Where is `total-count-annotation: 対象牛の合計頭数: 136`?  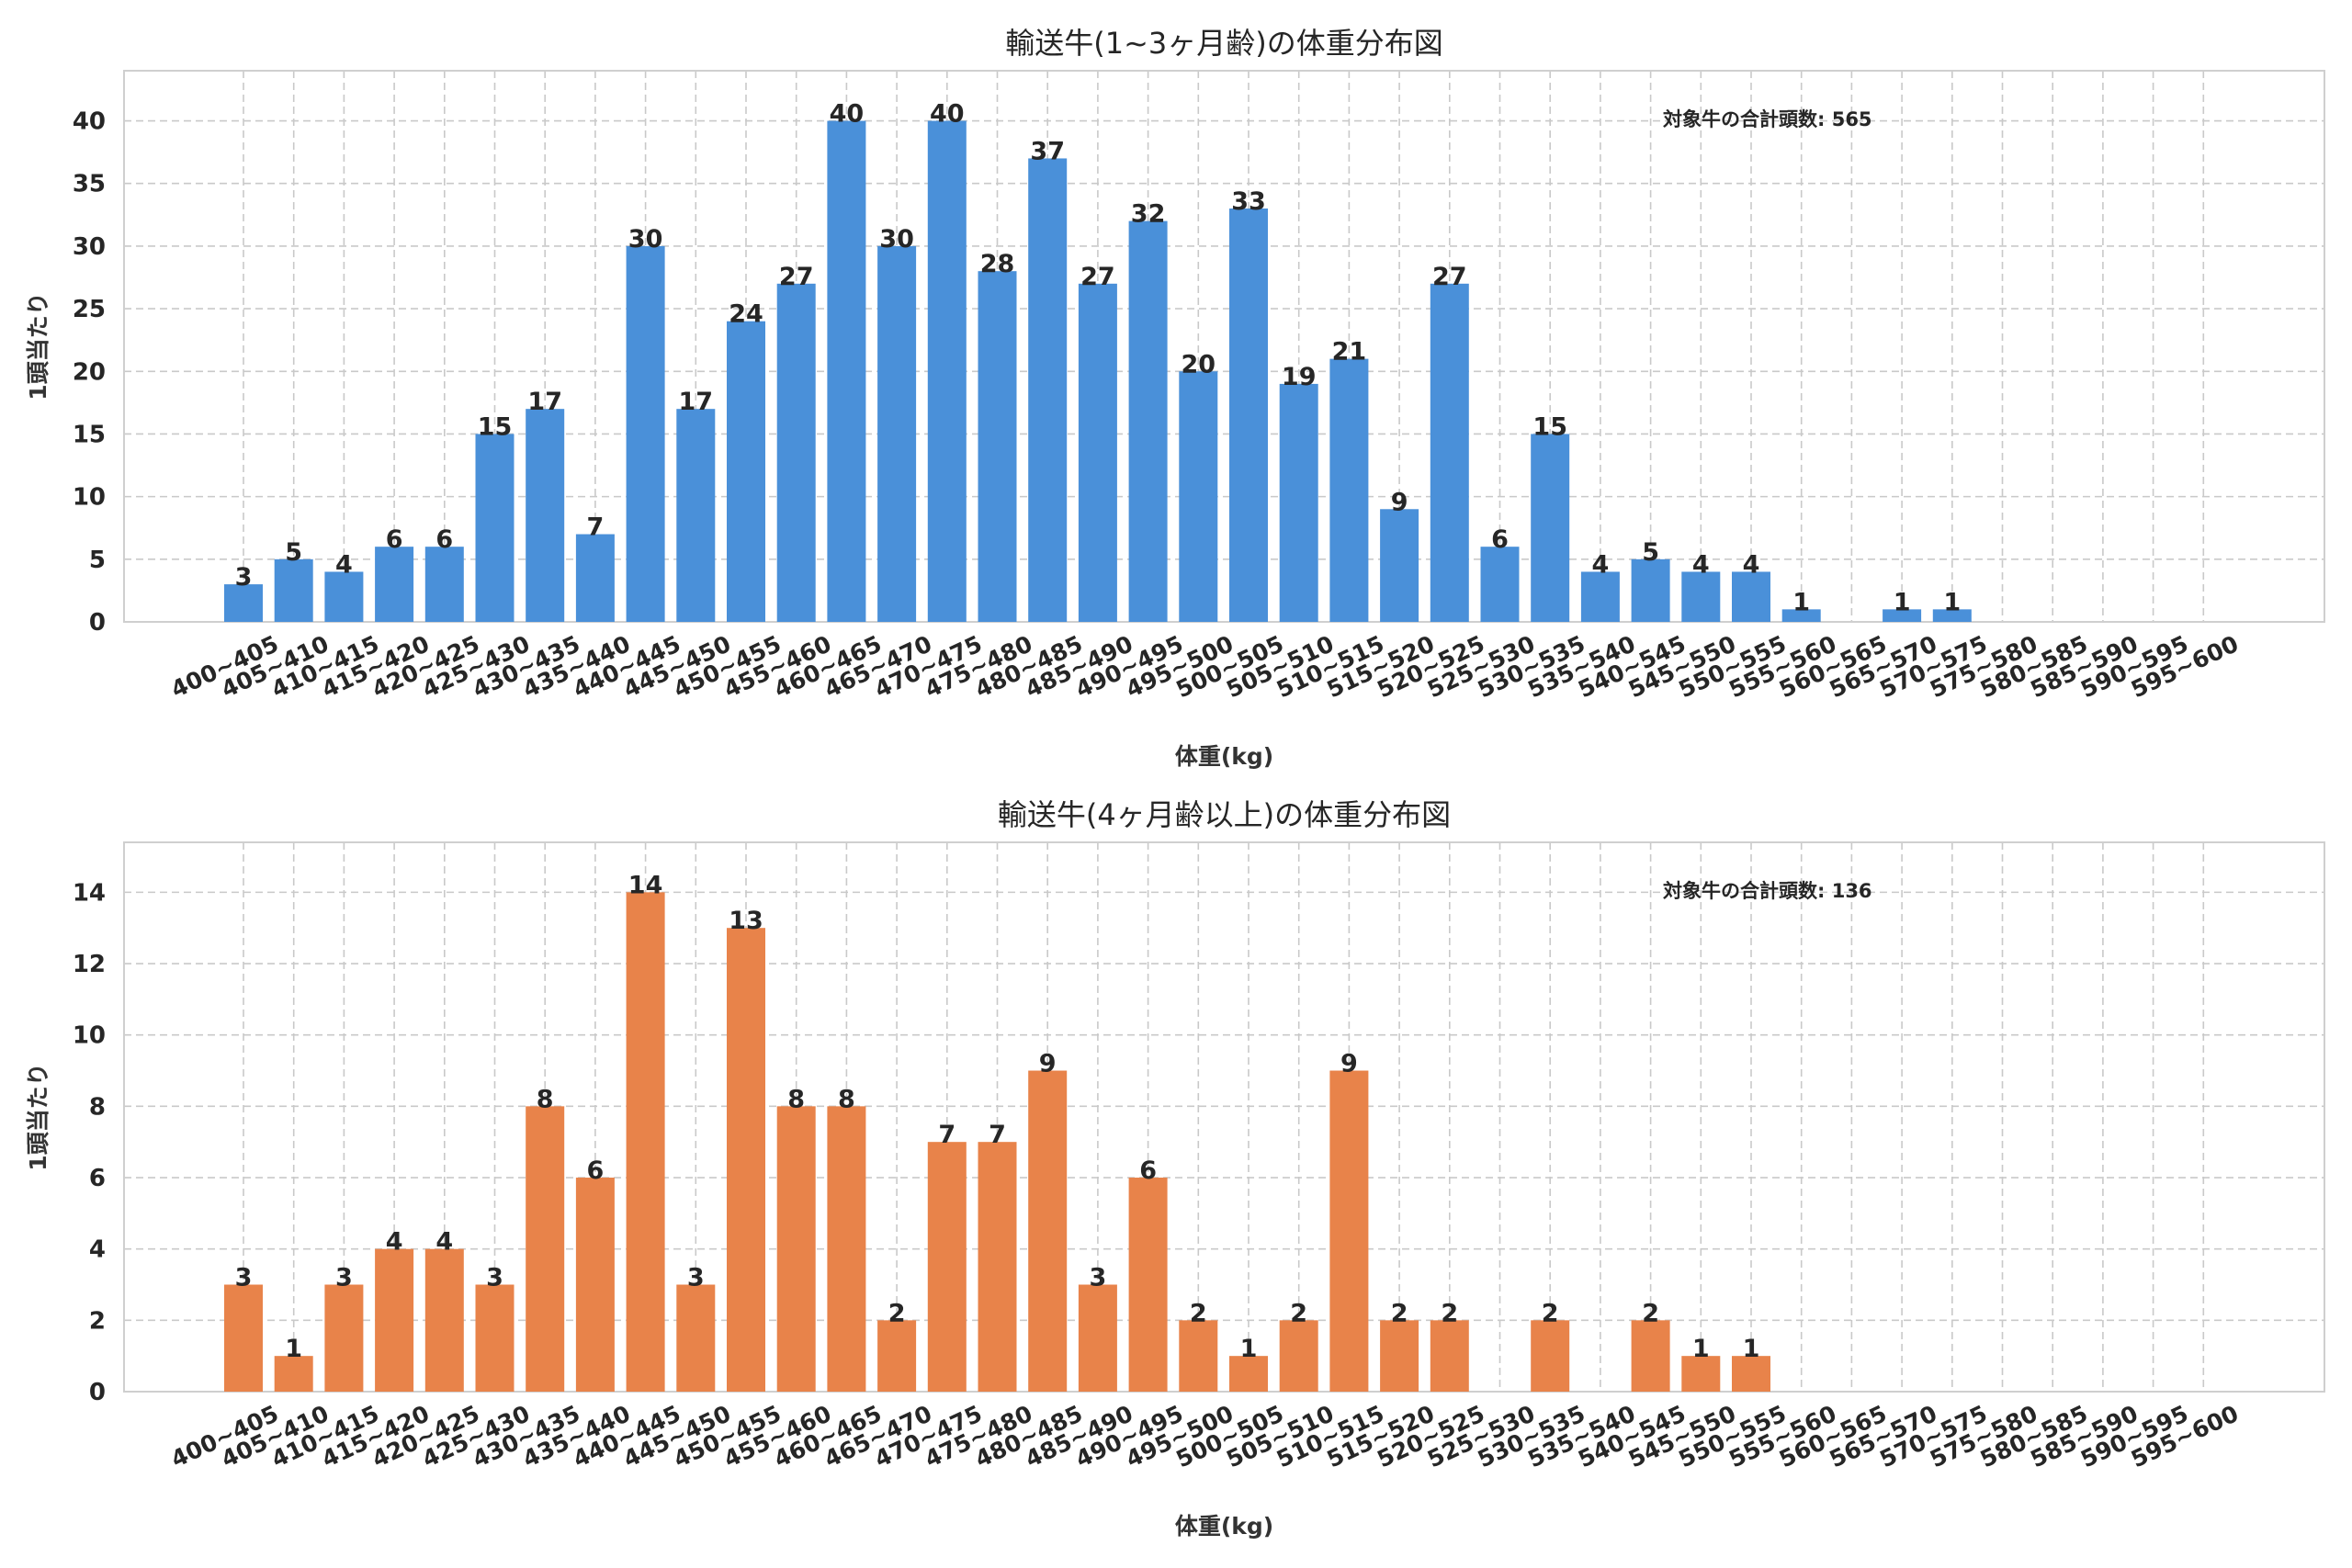 total-count-annotation: 対象牛の合計頭数: 136 is located at coordinates (1768, 891).